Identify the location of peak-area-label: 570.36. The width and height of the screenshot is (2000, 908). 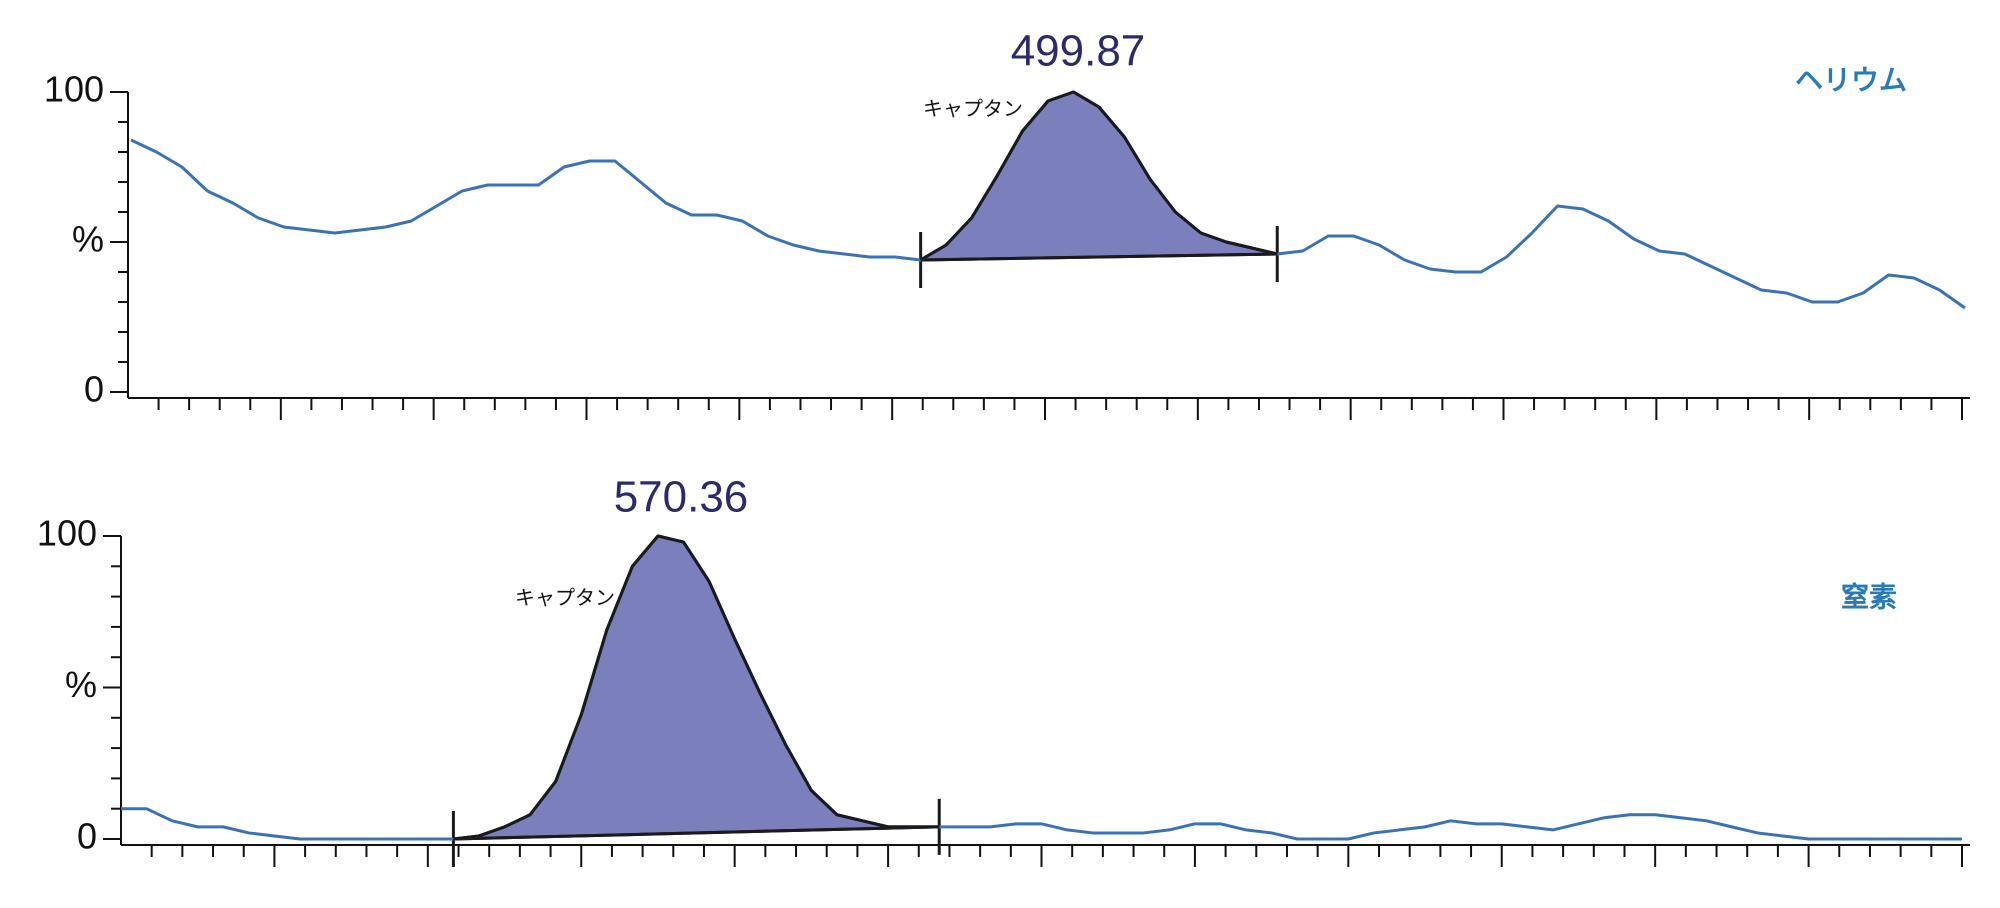
(681, 497).